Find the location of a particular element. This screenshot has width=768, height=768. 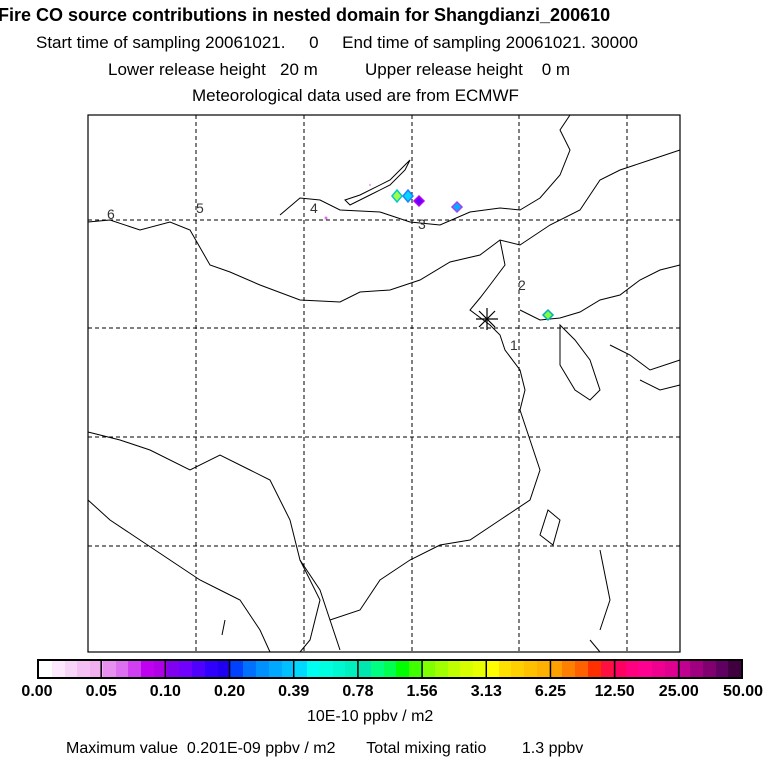

colorbar-tick-label: 0.39 is located at coordinates (294, 691).